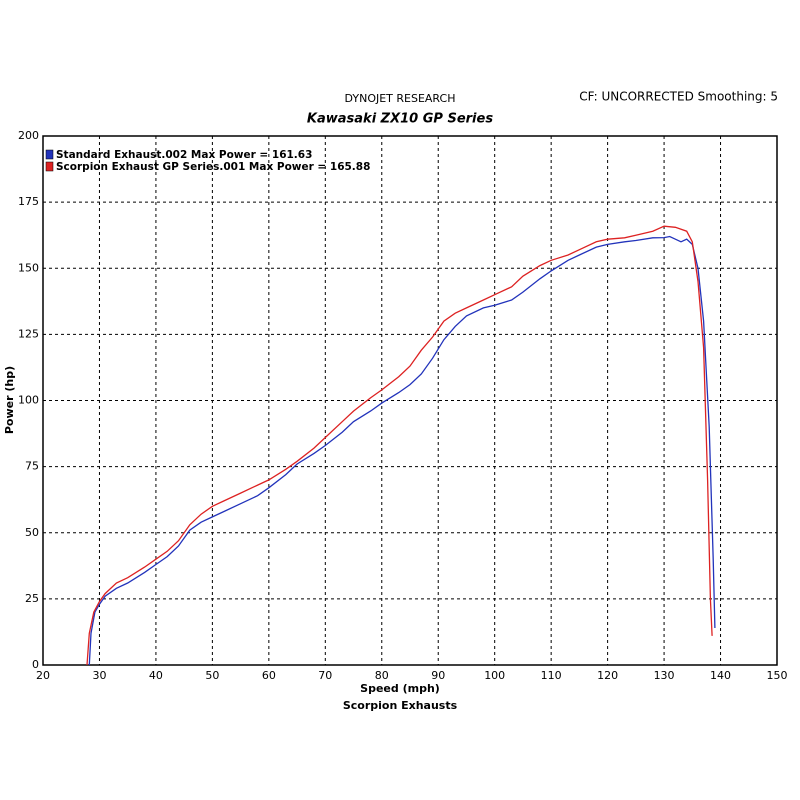 The width and height of the screenshot is (800, 800). Describe the element at coordinates (28, 333) in the screenshot. I see `y-tick-label: 125` at that location.